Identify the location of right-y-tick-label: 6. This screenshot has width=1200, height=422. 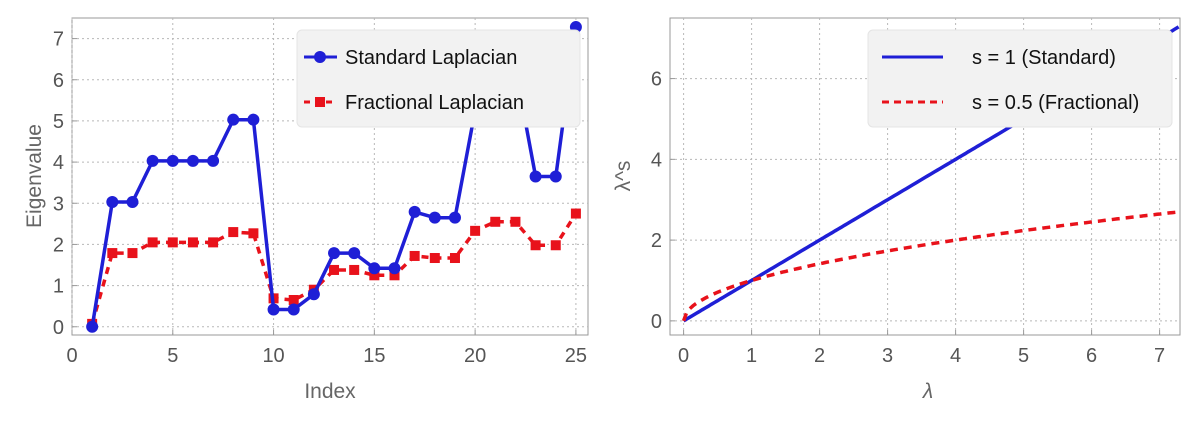
(656, 80).